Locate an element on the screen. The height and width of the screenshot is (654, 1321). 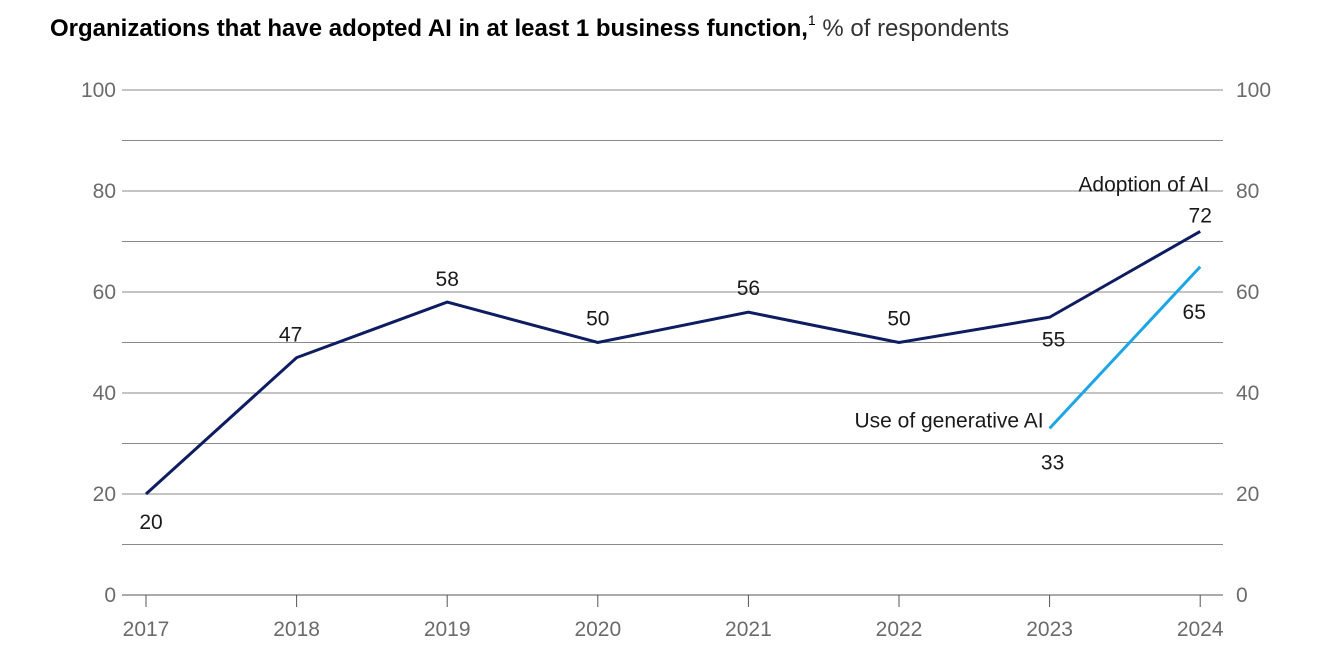
data-label: 72 is located at coordinates (1200, 215).